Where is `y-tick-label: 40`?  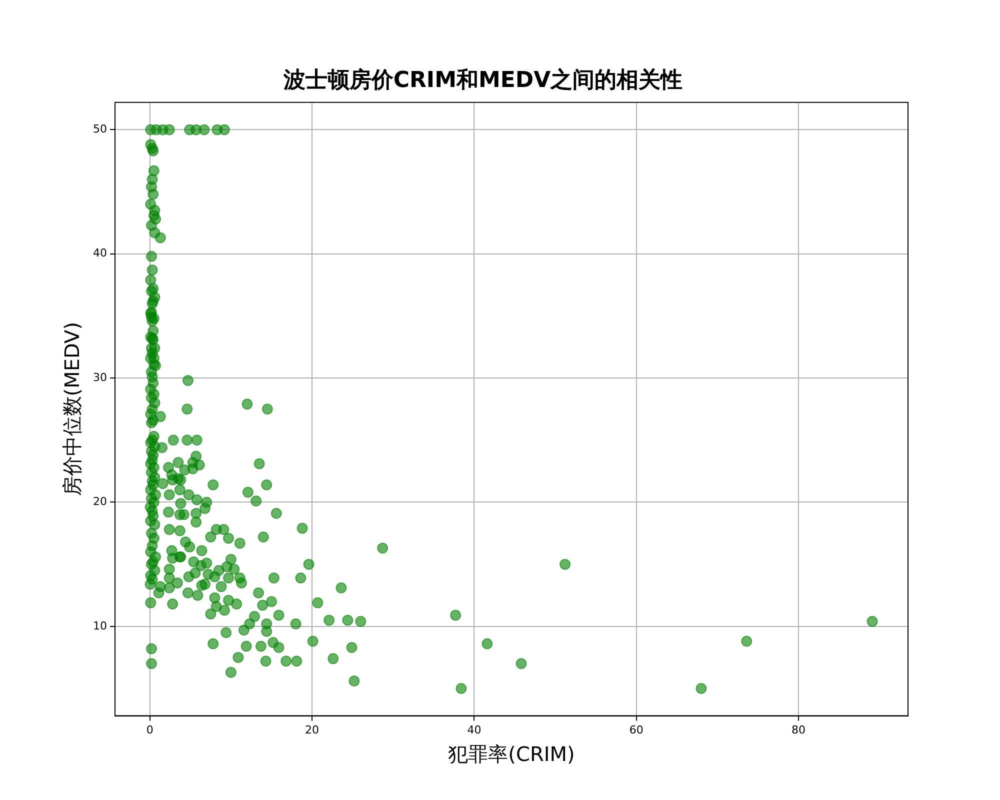 y-tick-label: 40 is located at coordinates (99, 253).